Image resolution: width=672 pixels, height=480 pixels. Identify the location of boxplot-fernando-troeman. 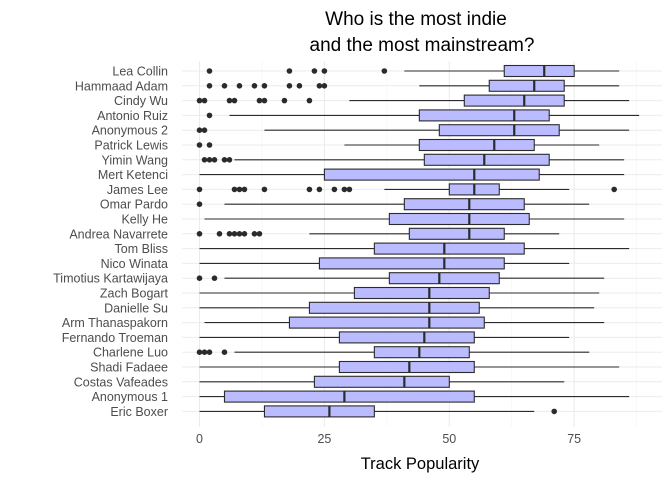
(384, 337).